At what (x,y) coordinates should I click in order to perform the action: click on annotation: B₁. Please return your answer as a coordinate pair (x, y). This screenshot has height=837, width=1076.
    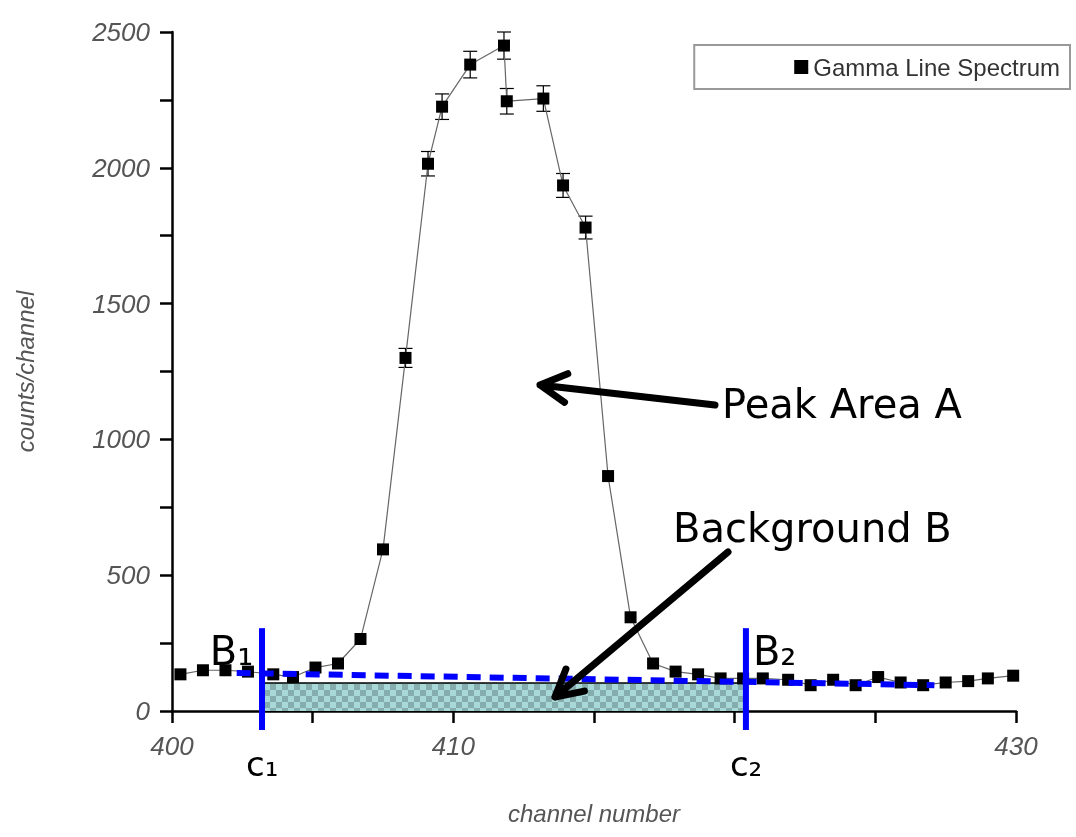
    Looking at the image, I should click on (231, 650).